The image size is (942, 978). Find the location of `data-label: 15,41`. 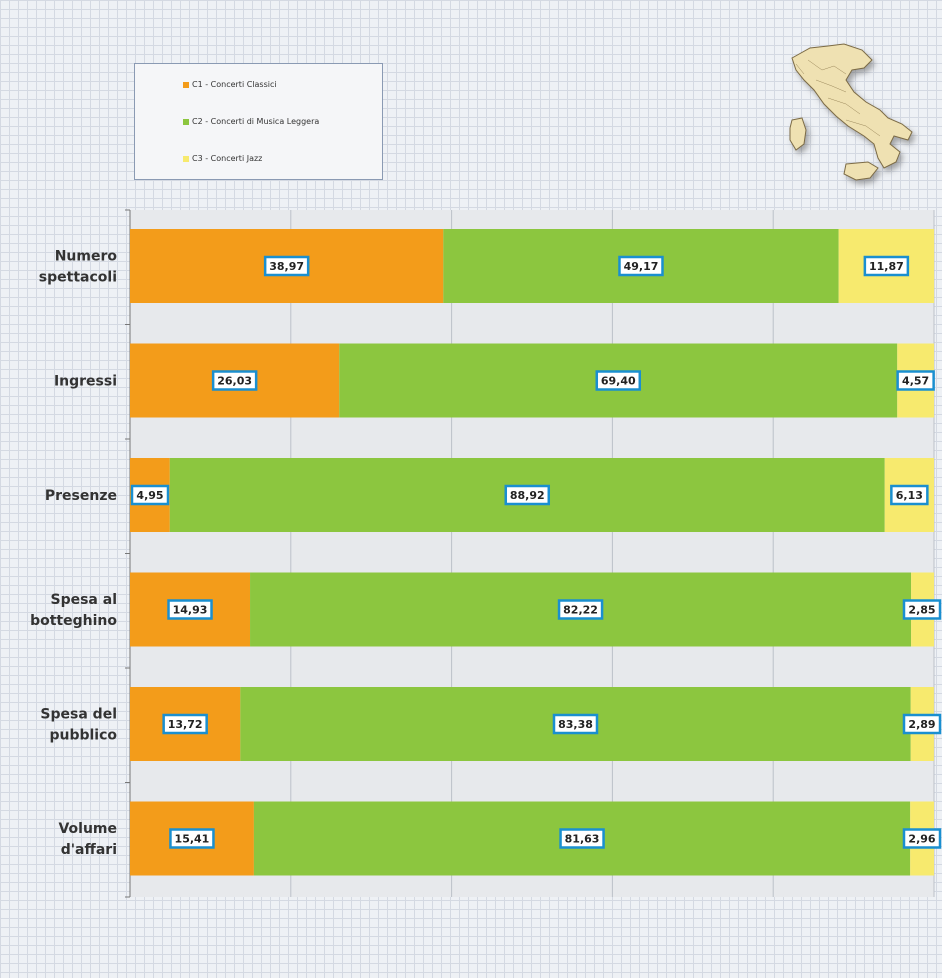

data-label: 15,41 is located at coordinates (192, 839).